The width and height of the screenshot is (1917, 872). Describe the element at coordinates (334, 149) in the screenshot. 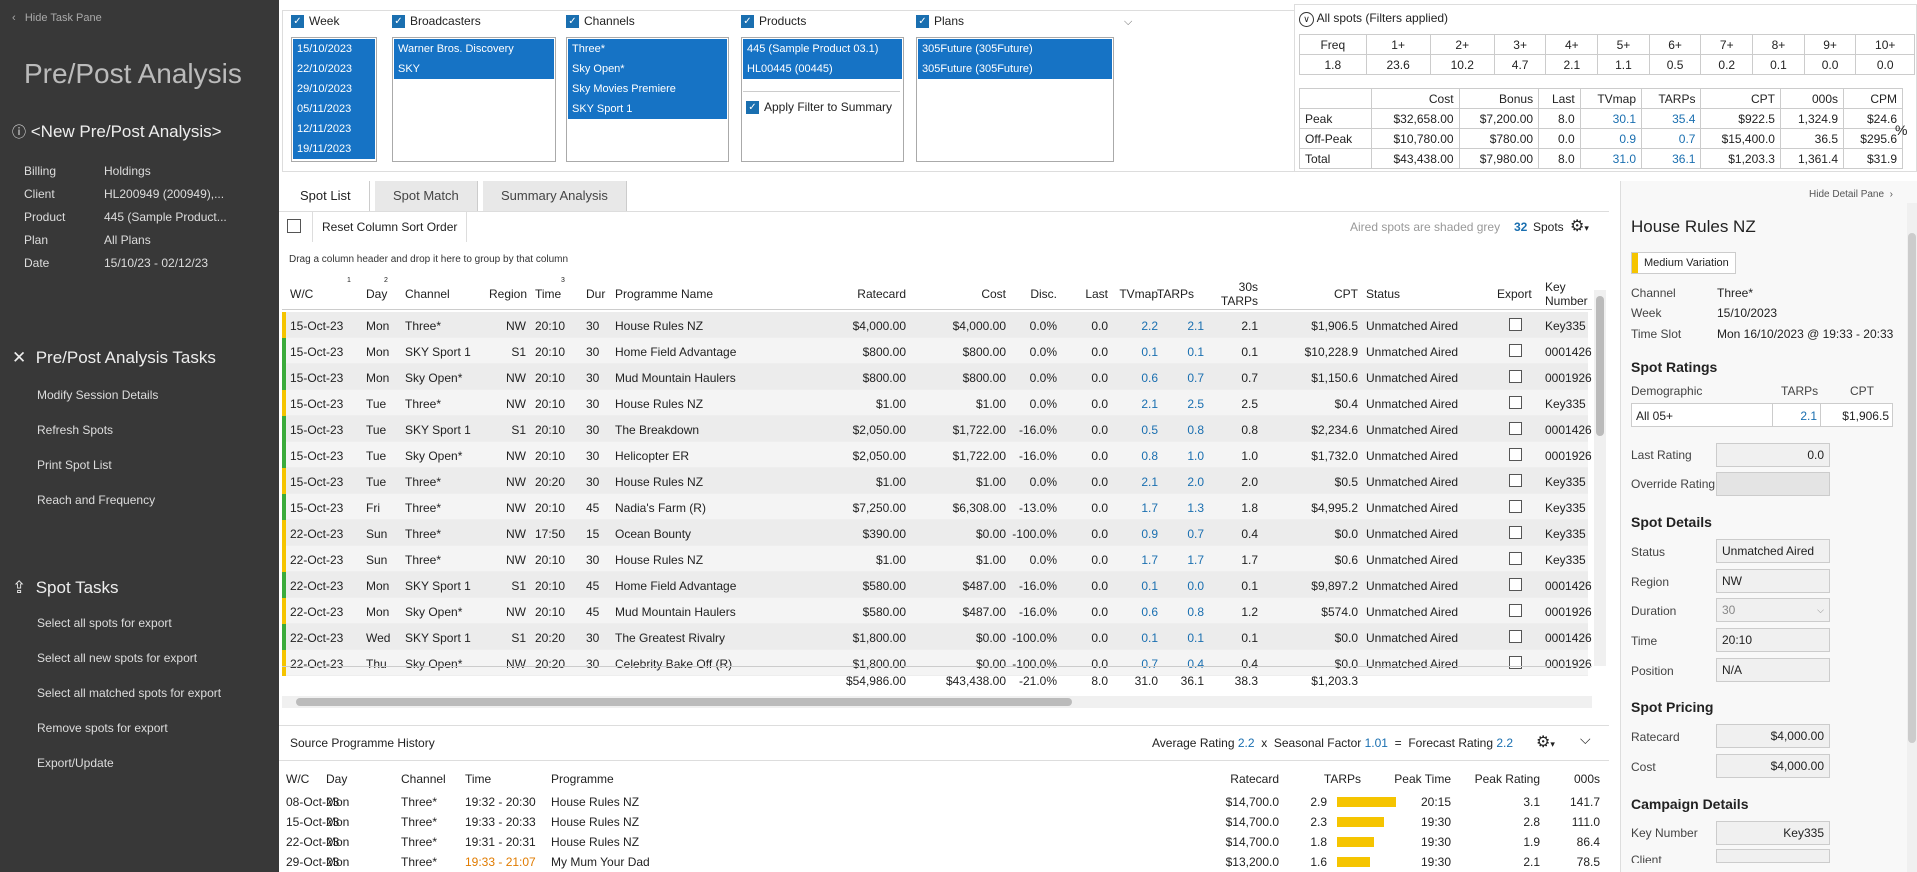

I see `week-item: 19/11/2023` at that location.